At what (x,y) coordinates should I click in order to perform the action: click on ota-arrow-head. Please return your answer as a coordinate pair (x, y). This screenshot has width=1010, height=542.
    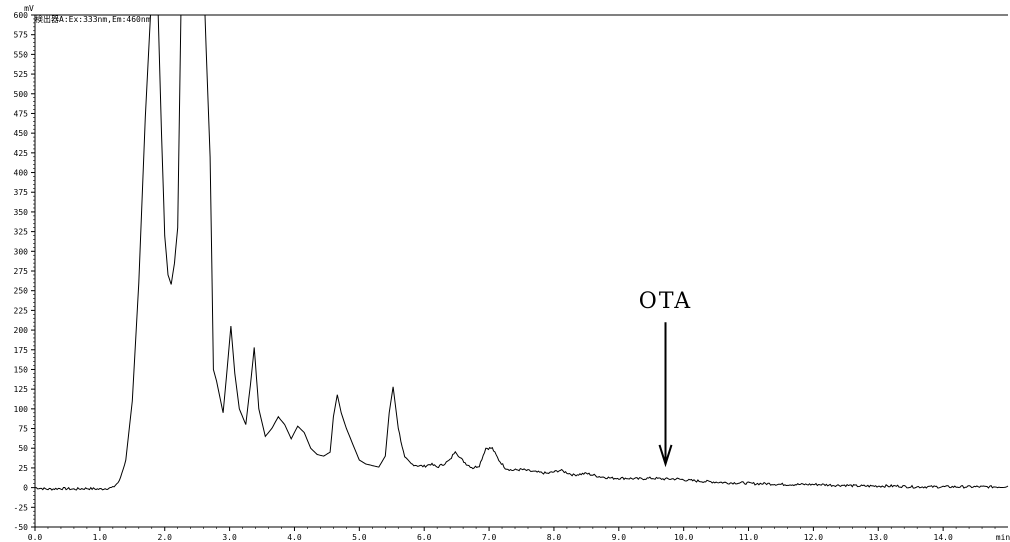
    Looking at the image, I should click on (665, 456).